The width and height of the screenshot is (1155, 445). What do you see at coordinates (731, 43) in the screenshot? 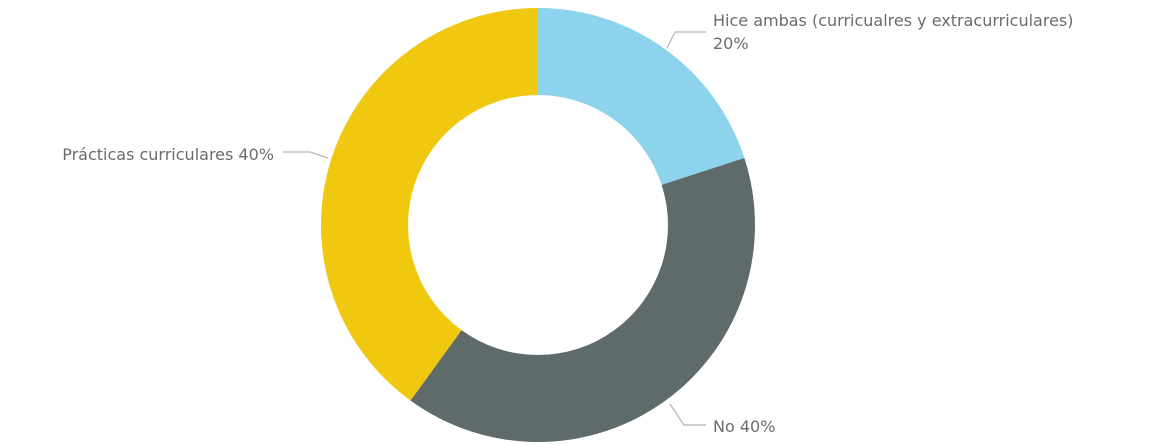
I see `slice-value-hice-ambas-curricualres-y-extracurriculares: 20%` at bounding box center [731, 43].